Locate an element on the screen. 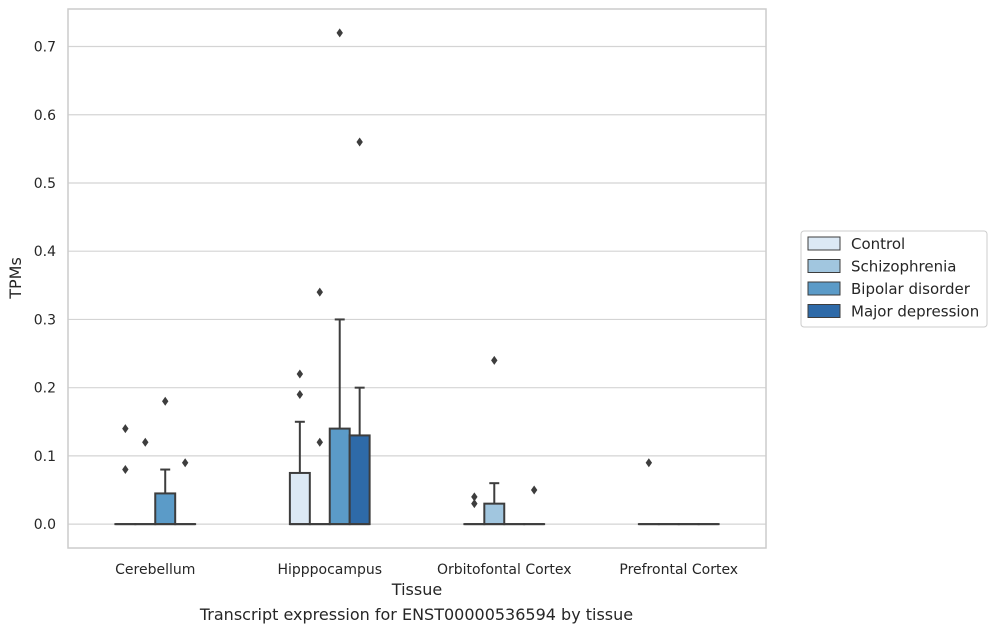  y-axis-ticks: 0.0 0.1 0.2 0.3 0.4 0.5 0.6 0.7 is located at coordinates (45, 287).